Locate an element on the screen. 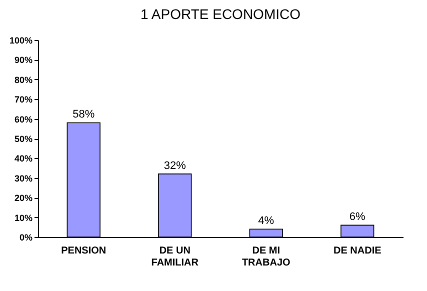 This screenshot has height=291, width=427. data-label: 4% is located at coordinates (266, 221).